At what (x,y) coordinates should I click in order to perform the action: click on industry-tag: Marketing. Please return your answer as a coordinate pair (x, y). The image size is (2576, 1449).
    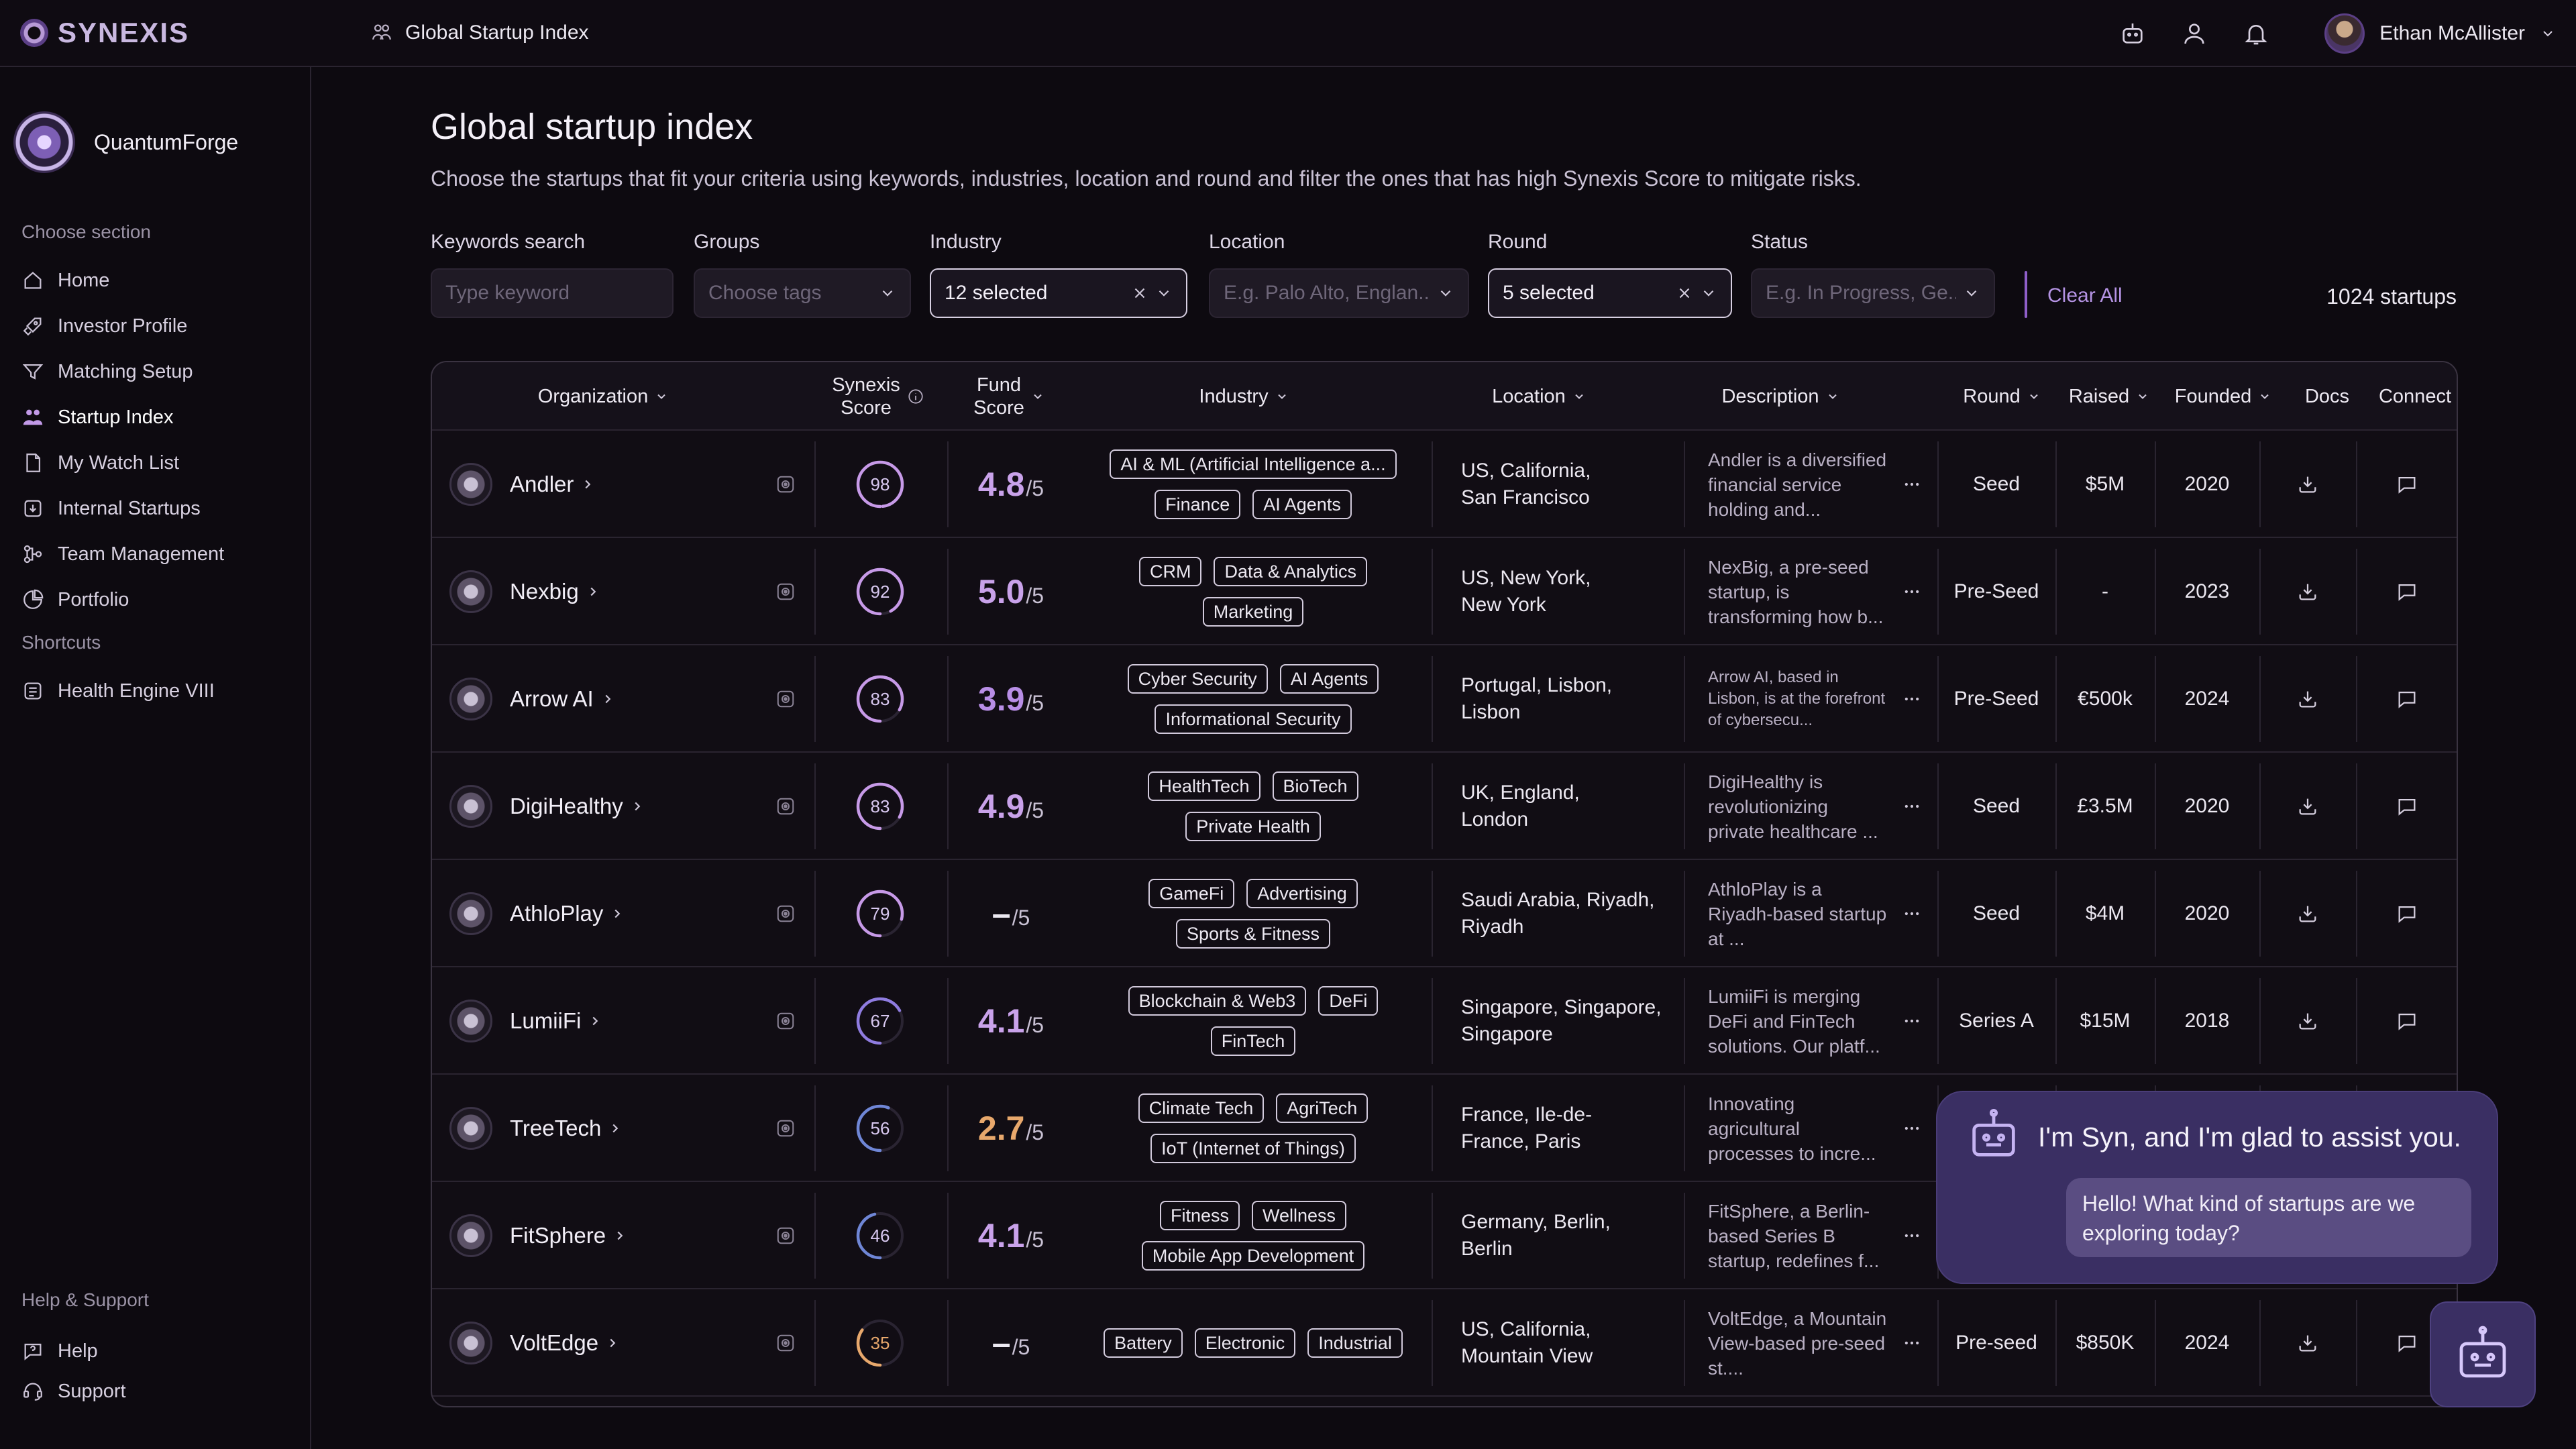
    Looking at the image, I should click on (1253, 612).